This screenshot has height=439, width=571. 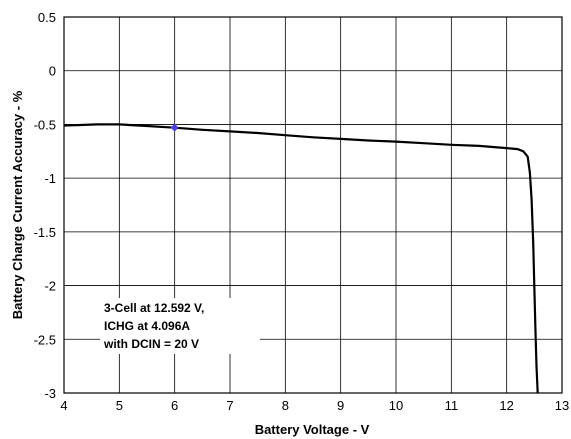 I want to click on x-tick-label: 5, so click(x=119, y=405).